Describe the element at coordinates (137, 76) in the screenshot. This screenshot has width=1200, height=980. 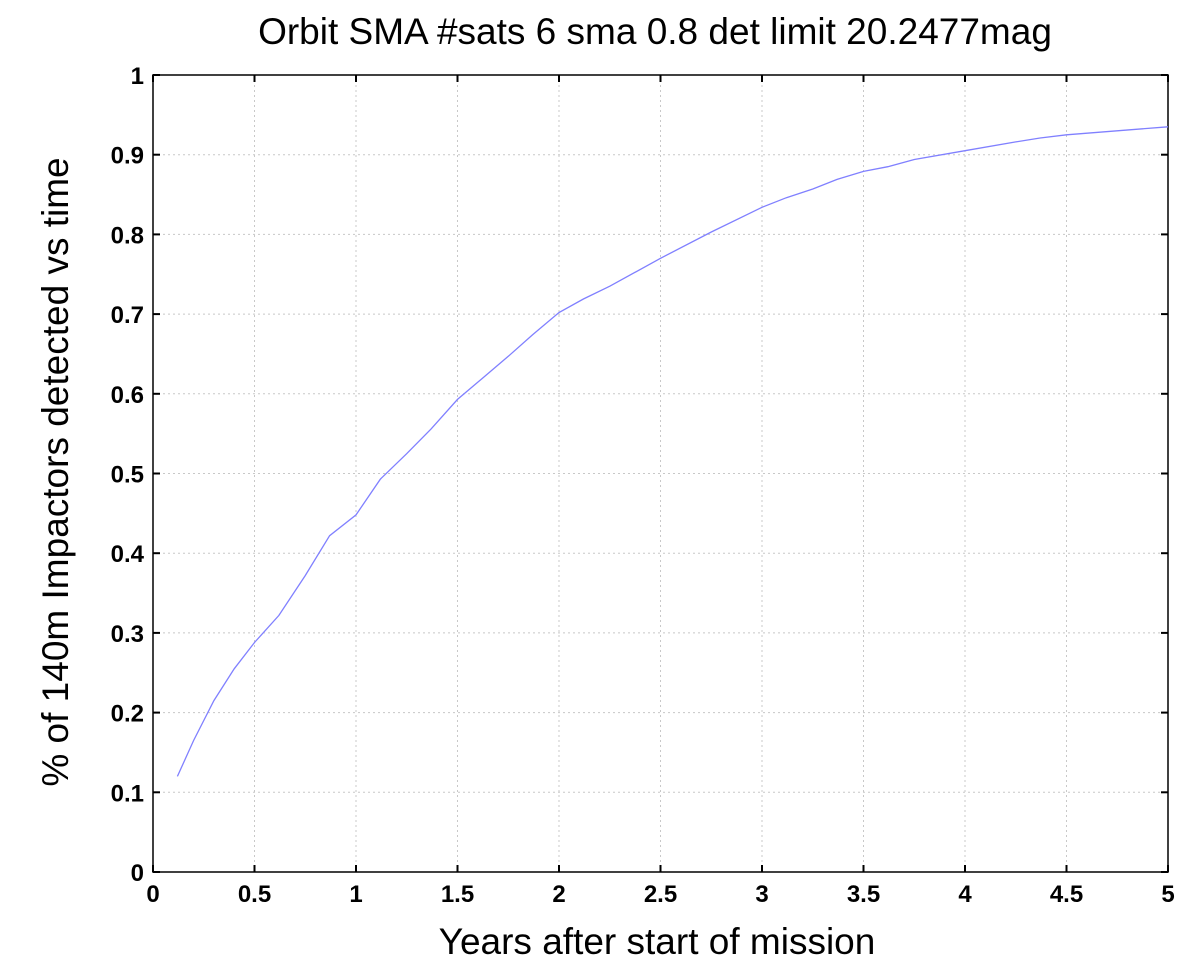
I see `y-tick-label: 1` at that location.